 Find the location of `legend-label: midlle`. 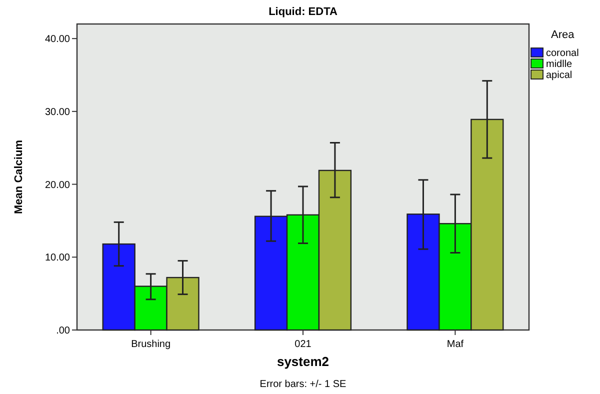

legend-label: midlle is located at coordinates (559, 64).